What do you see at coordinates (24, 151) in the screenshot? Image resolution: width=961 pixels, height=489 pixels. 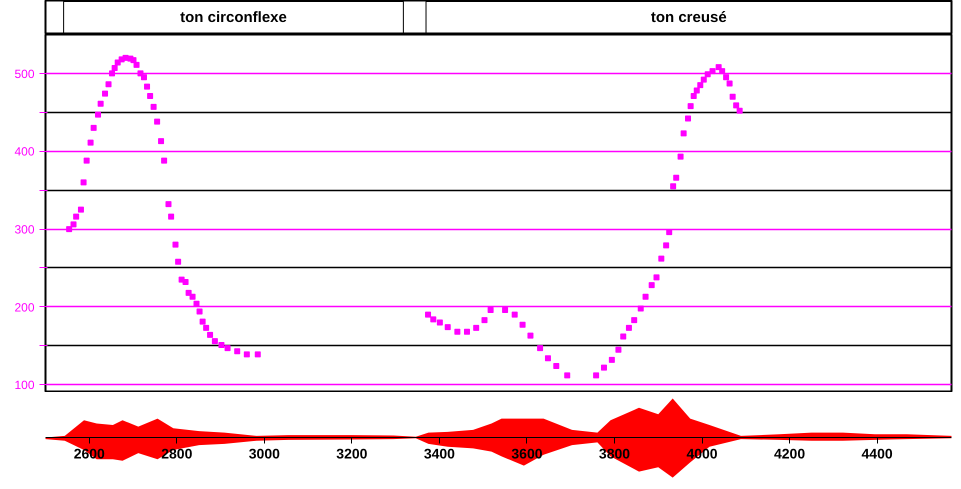 I see `y-tick-label: 400` at bounding box center [24, 151].